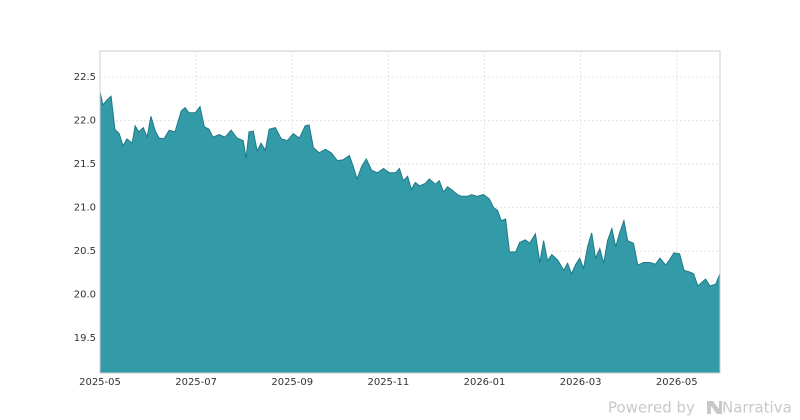  I want to click on y-tick-label: 22.5, so click(85, 77).